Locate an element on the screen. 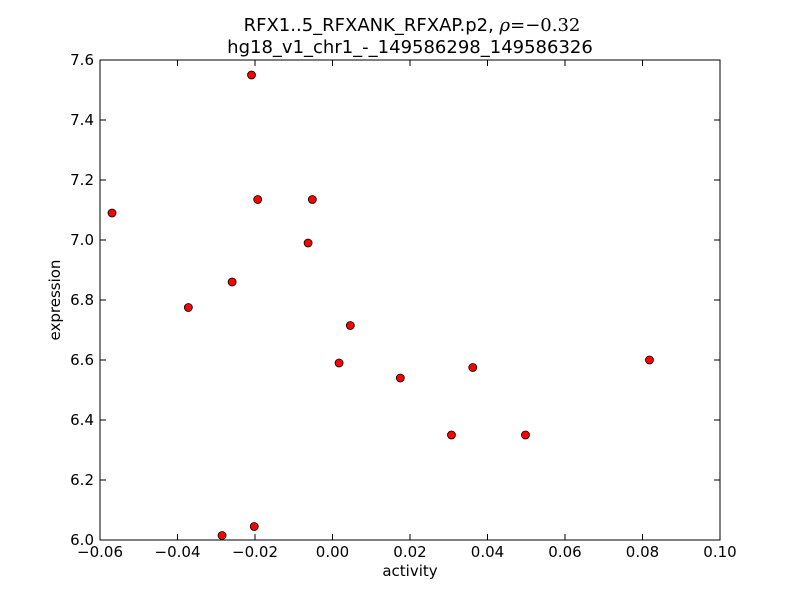  chart-title-line1: RFX1..5_RFXANK_RFXAP.p2, ρ=−0.32 is located at coordinates (412, 25).